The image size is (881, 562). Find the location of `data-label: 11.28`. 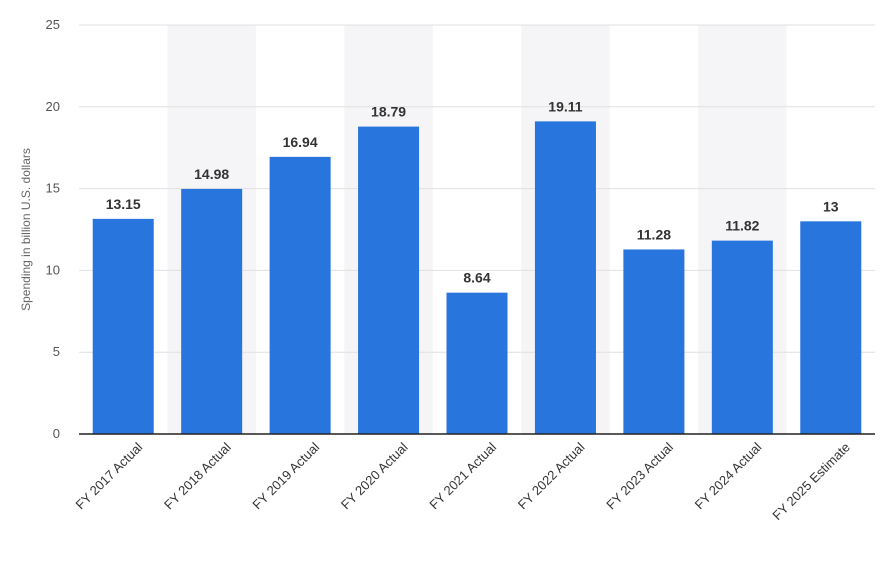

data-label: 11.28 is located at coordinates (654, 234).